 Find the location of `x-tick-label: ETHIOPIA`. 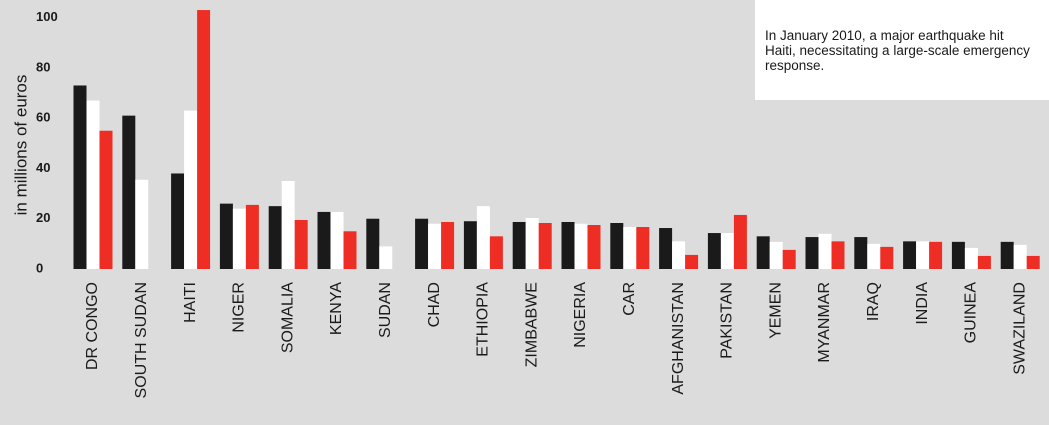

x-tick-label: ETHIOPIA is located at coordinates (483, 319).